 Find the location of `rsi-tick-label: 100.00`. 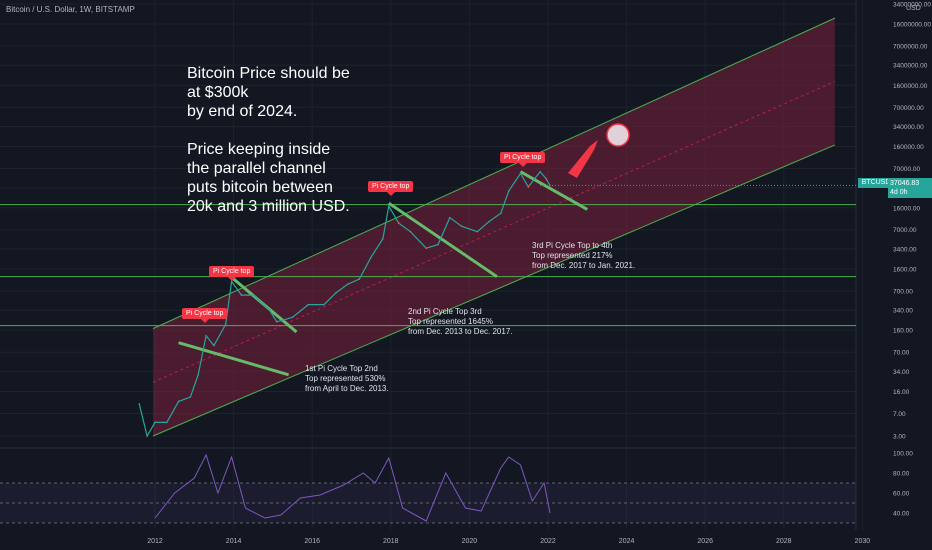

rsi-tick-label: 100.00 is located at coordinates (903, 454).